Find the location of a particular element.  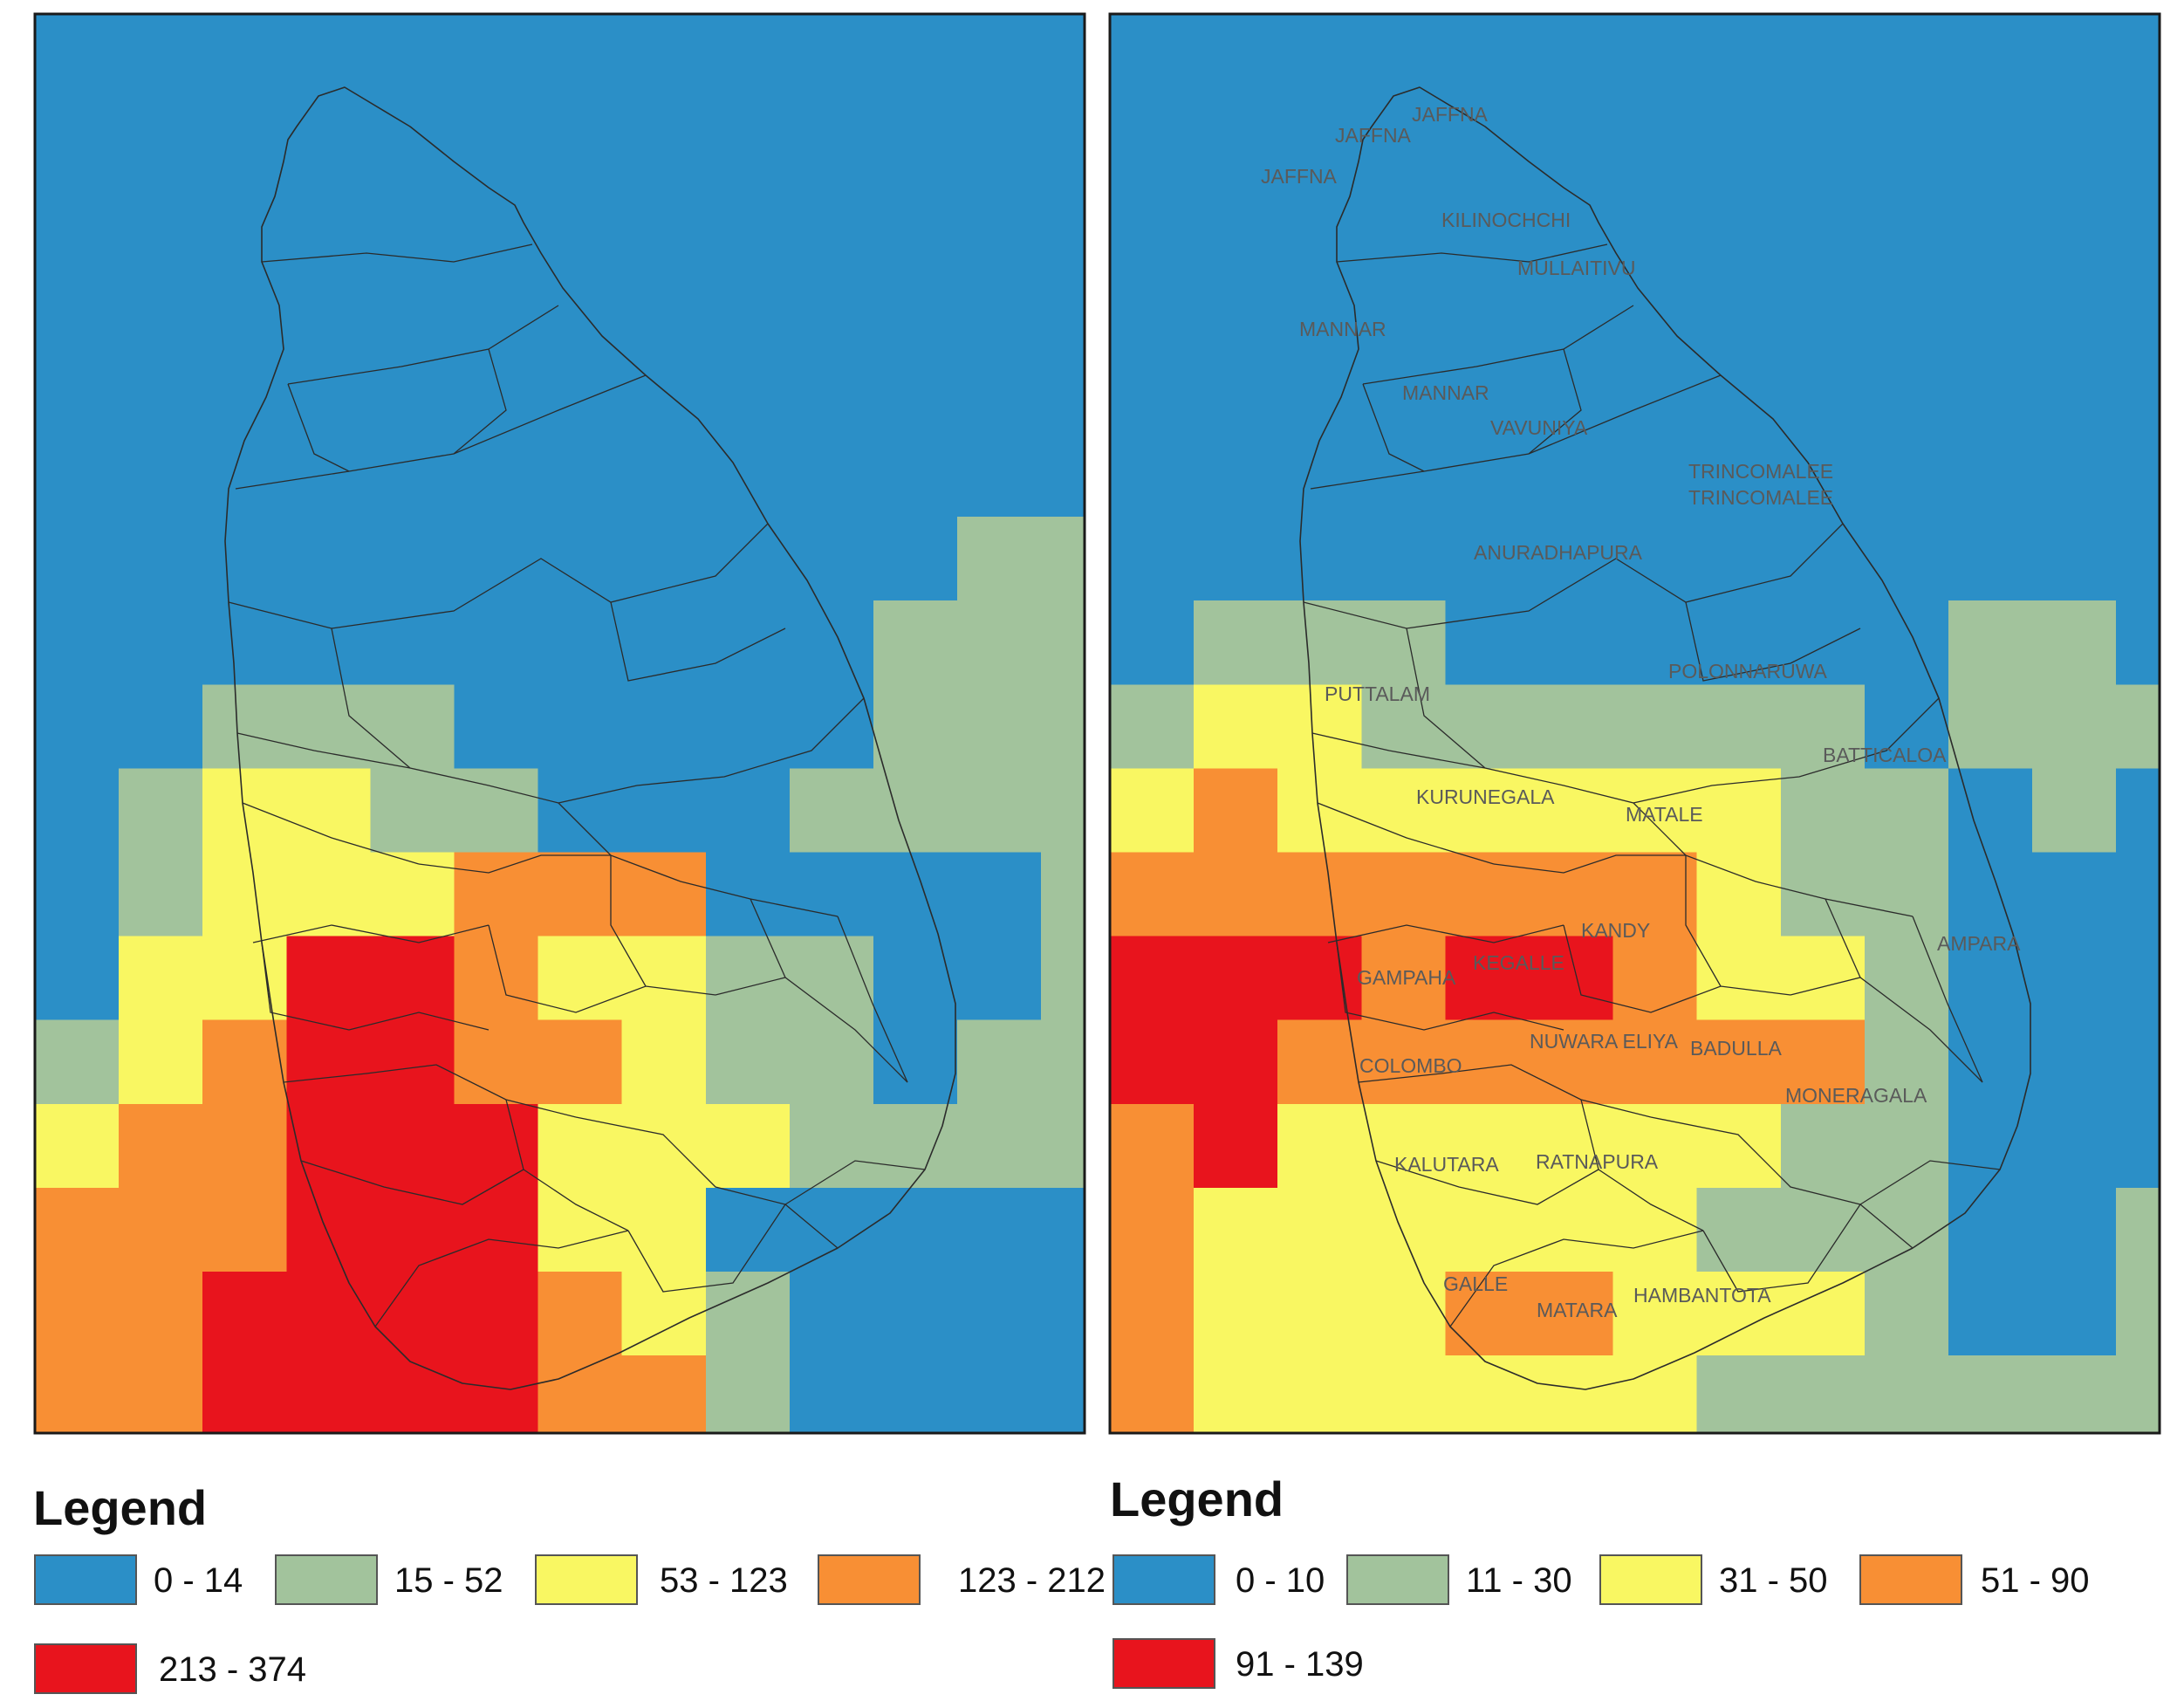

district-label: JAFFNA is located at coordinates (1450, 114).